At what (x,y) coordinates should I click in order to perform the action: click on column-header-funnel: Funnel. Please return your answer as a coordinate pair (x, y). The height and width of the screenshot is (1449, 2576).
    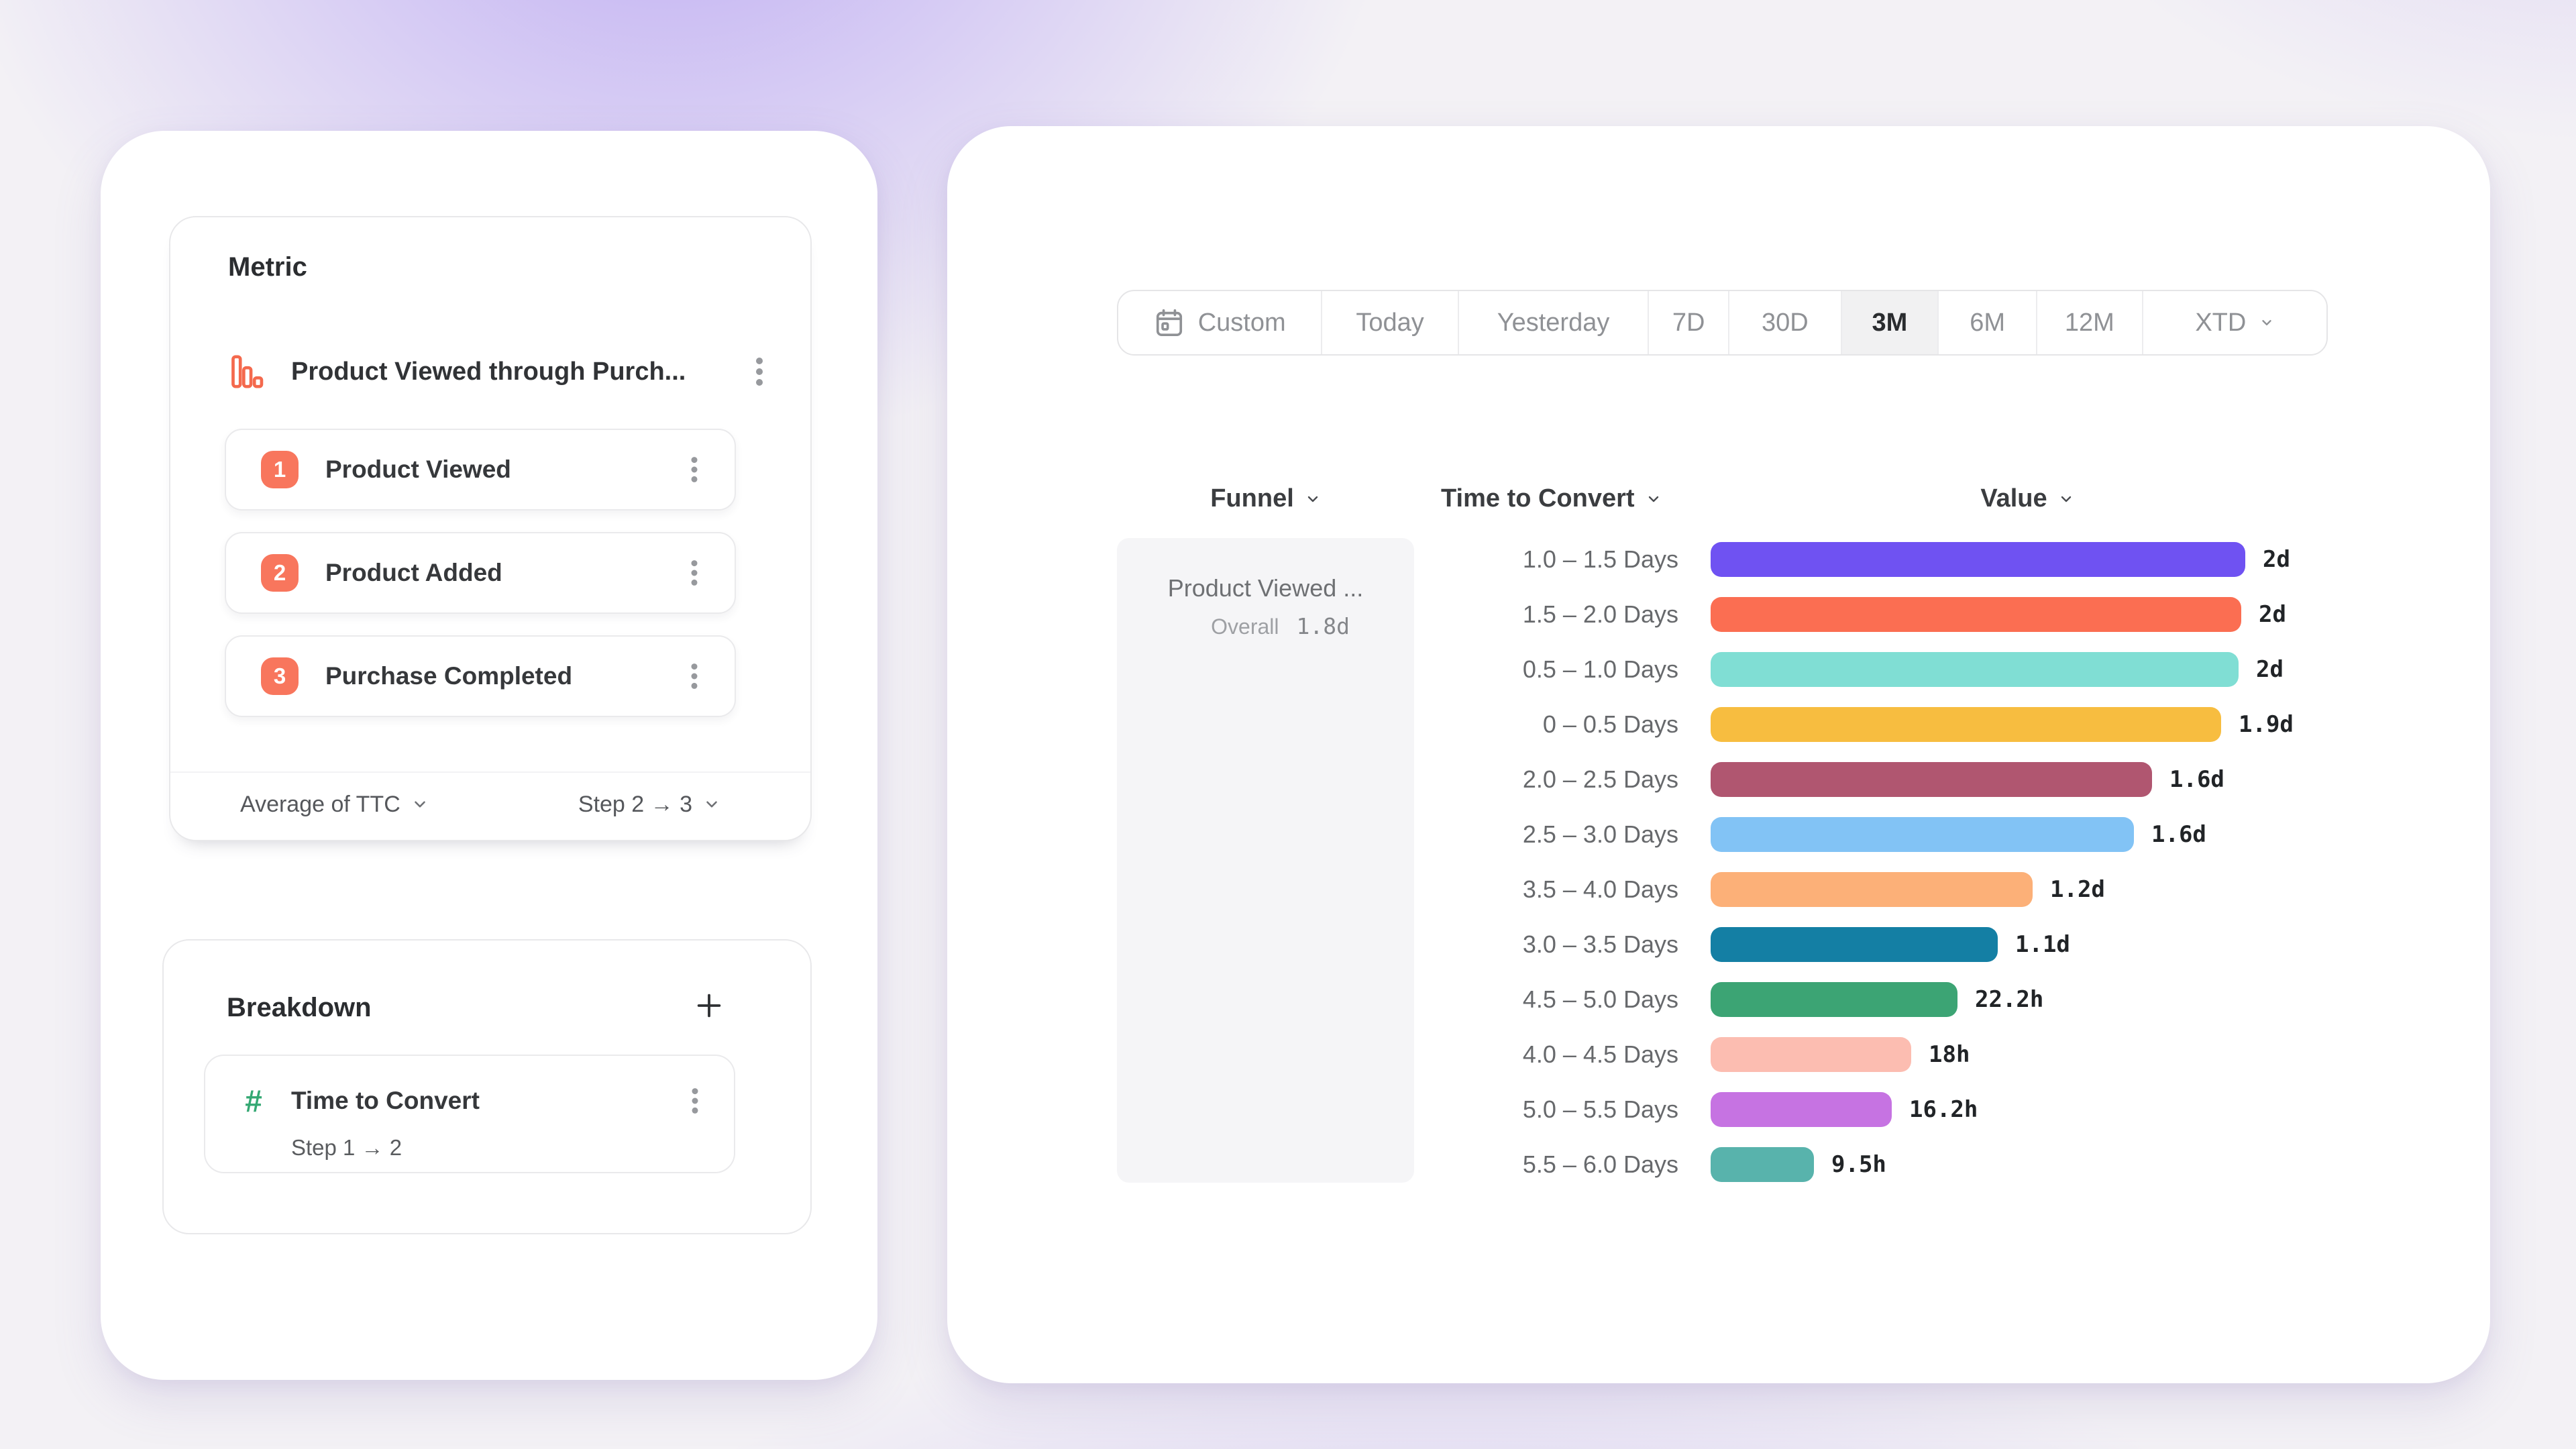
    Looking at the image, I should click on (1265, 498).